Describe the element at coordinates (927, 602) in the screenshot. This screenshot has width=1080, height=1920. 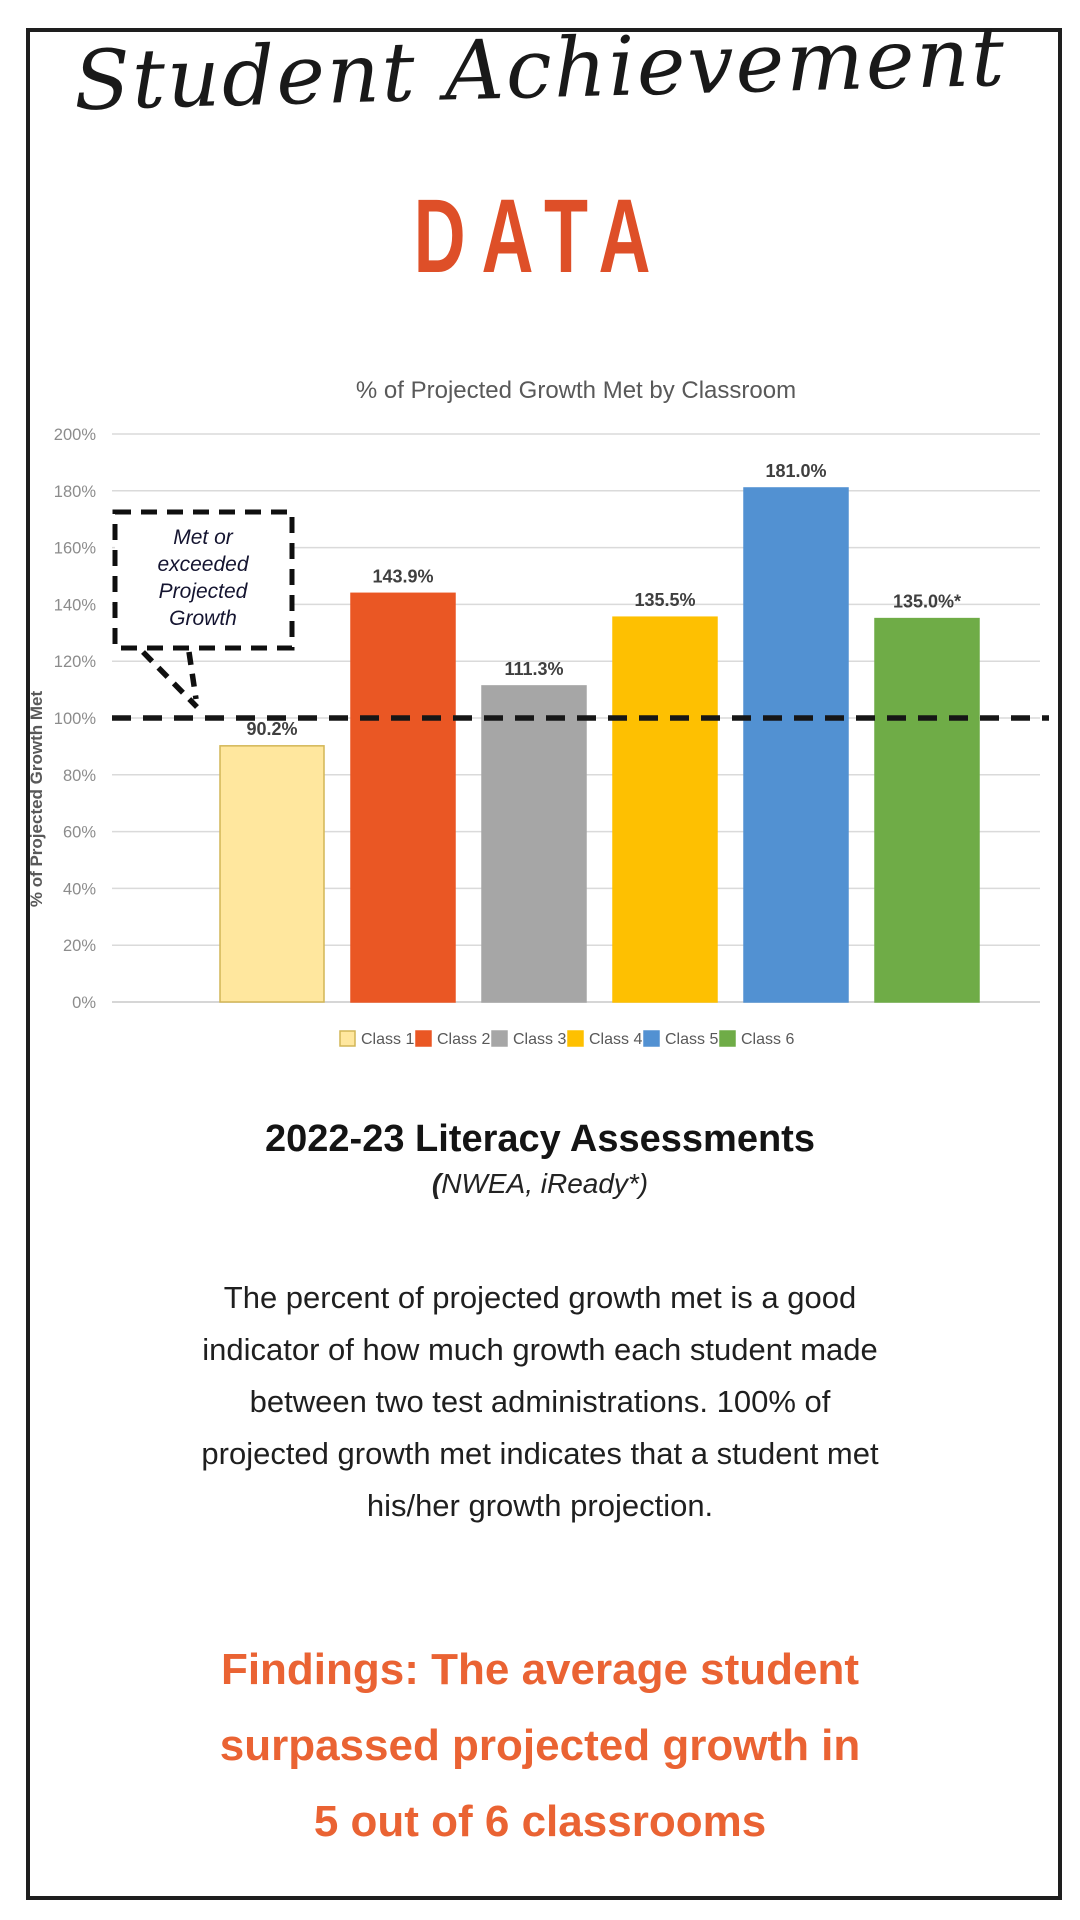
I see `bar-value-label: 135.0%*` at that location.